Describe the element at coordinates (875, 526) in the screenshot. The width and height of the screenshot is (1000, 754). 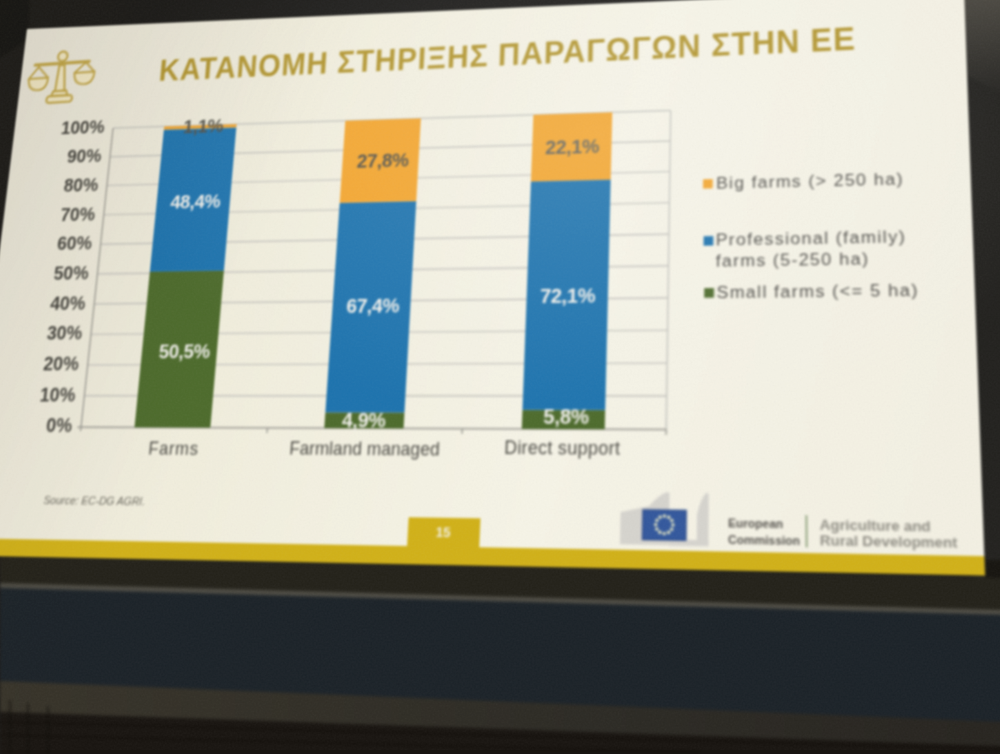
I see `svg-text: Agriculture and` at that location.